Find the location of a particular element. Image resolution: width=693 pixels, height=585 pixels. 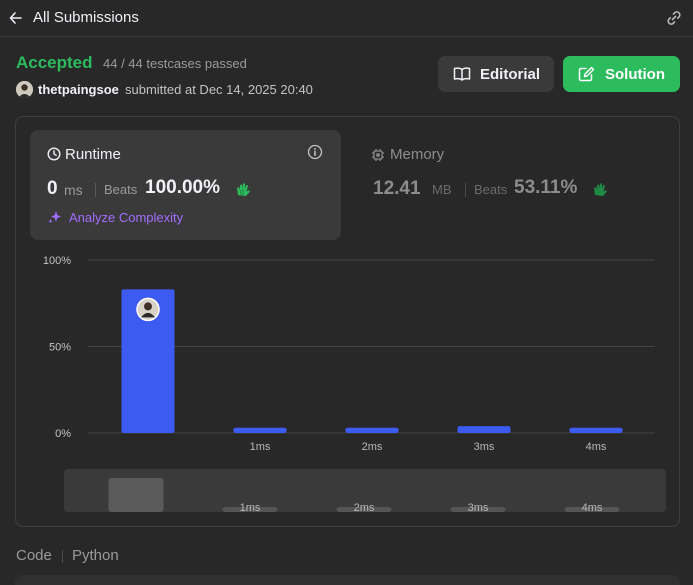

memory-label: Memory is located at coordinates (417, 154).